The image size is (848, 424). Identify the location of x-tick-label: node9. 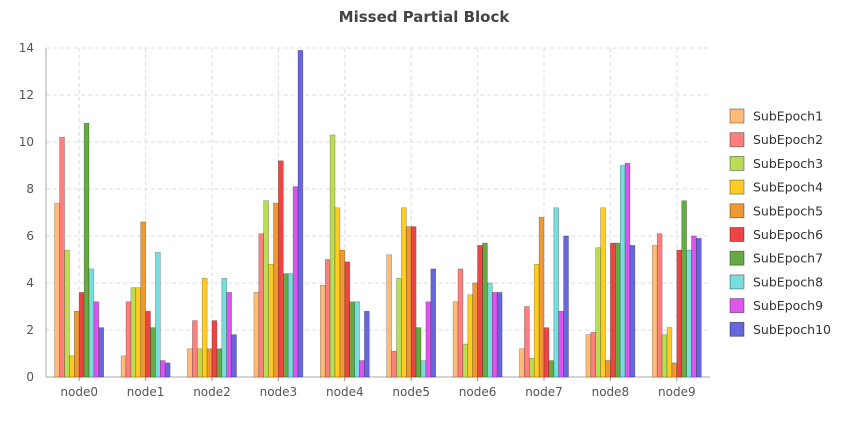
(677, 392).